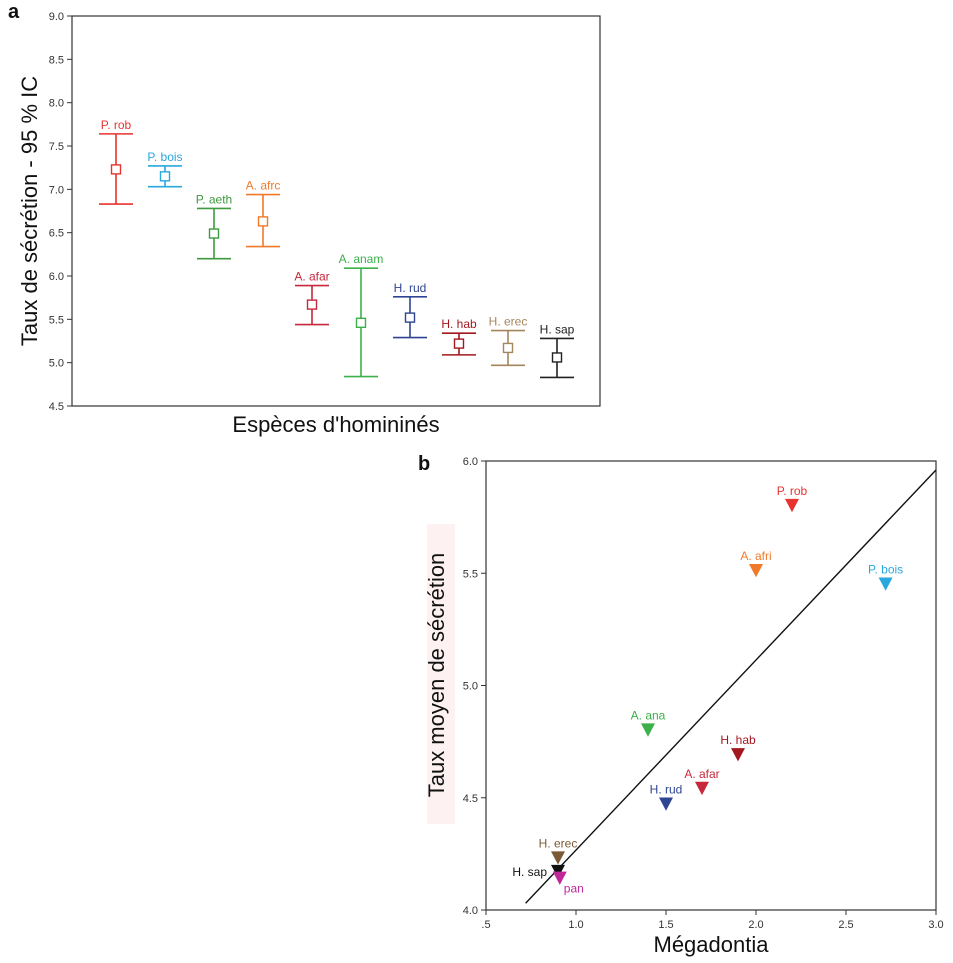 The image size is (953, 963). What do you see at coordinates (508, 341) in the screenshot?
I see `panel-a-point-9: H. erec` at bounding box center [508, 341].